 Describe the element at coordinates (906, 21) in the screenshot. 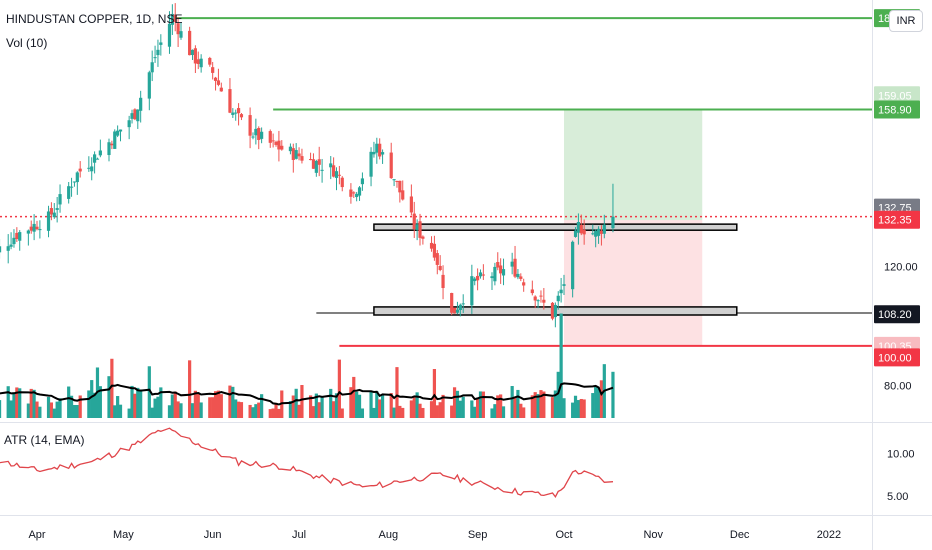

I see `currency-badge: INR` at that location.